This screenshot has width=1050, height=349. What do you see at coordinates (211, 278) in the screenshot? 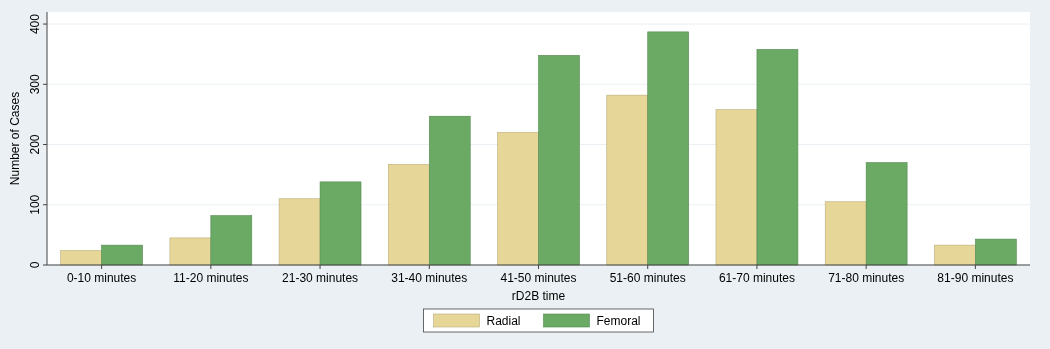
I see `x-tick-label: 11-20 minutes` at bounding box center [211, 278].